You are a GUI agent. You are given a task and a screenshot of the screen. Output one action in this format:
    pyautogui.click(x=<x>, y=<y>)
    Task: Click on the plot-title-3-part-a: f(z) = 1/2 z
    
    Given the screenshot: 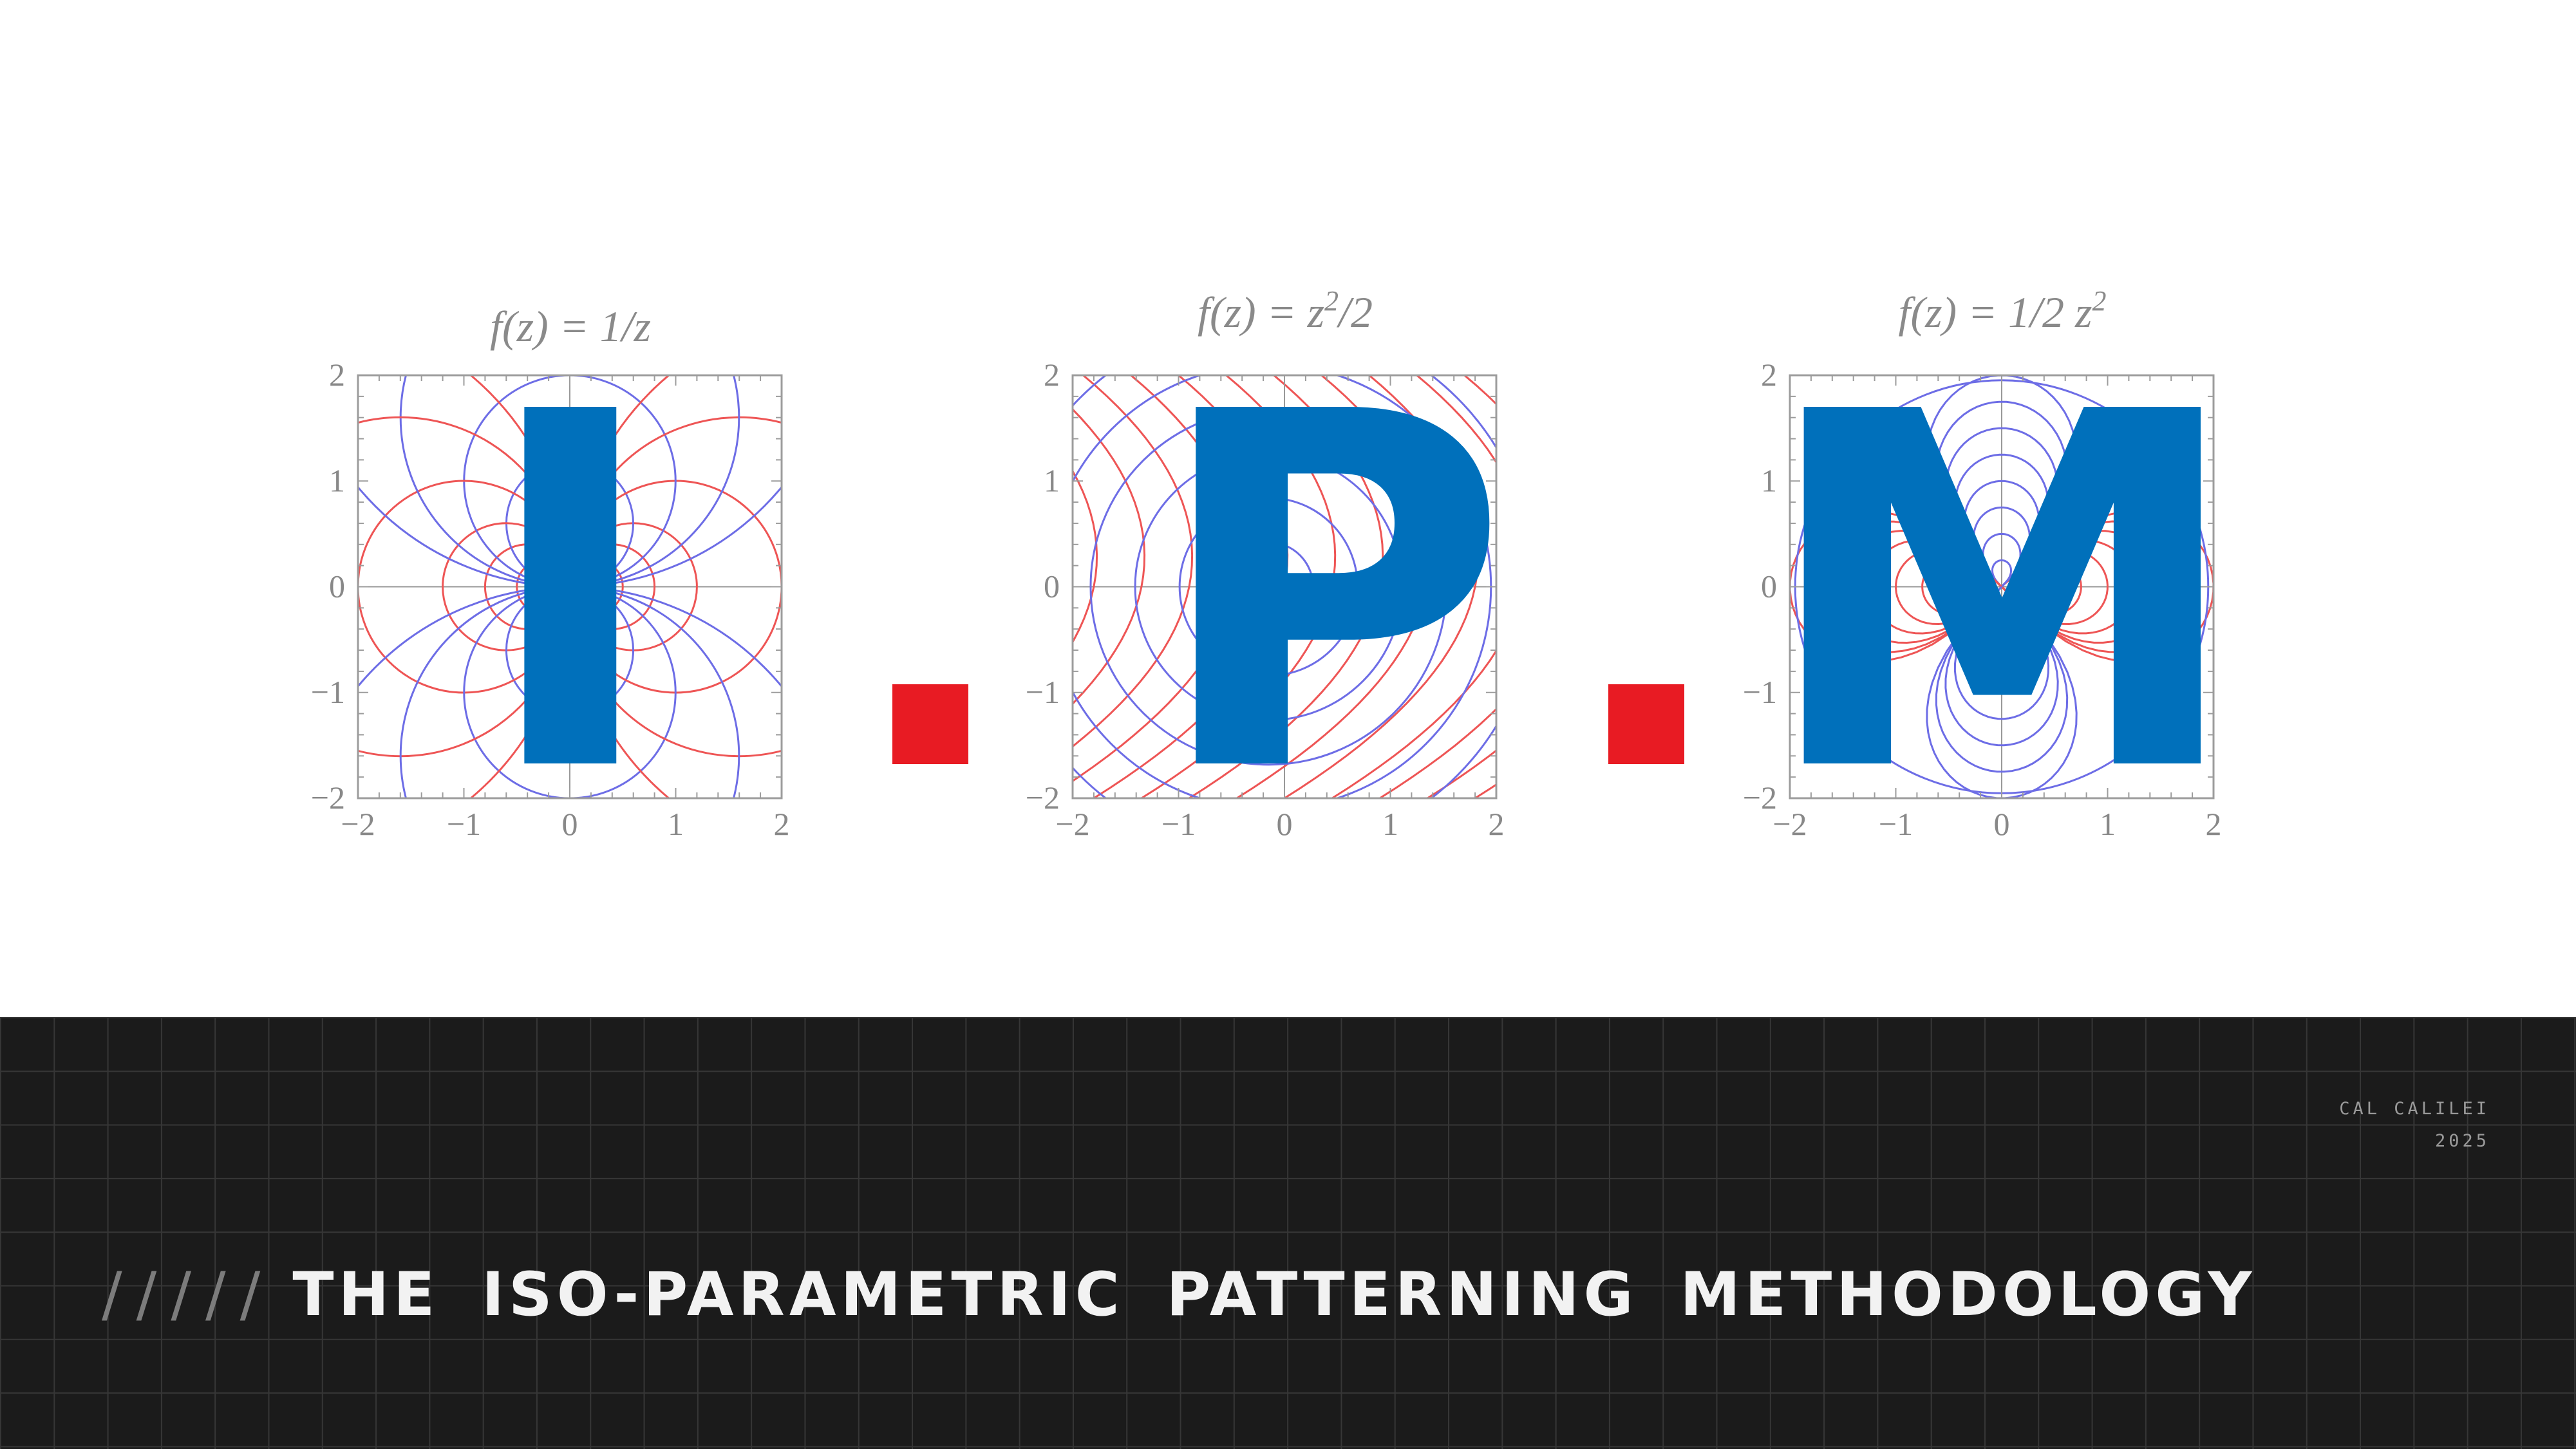 What is the action you would take?
    pyautogui.click(x=1995, y=312)
    